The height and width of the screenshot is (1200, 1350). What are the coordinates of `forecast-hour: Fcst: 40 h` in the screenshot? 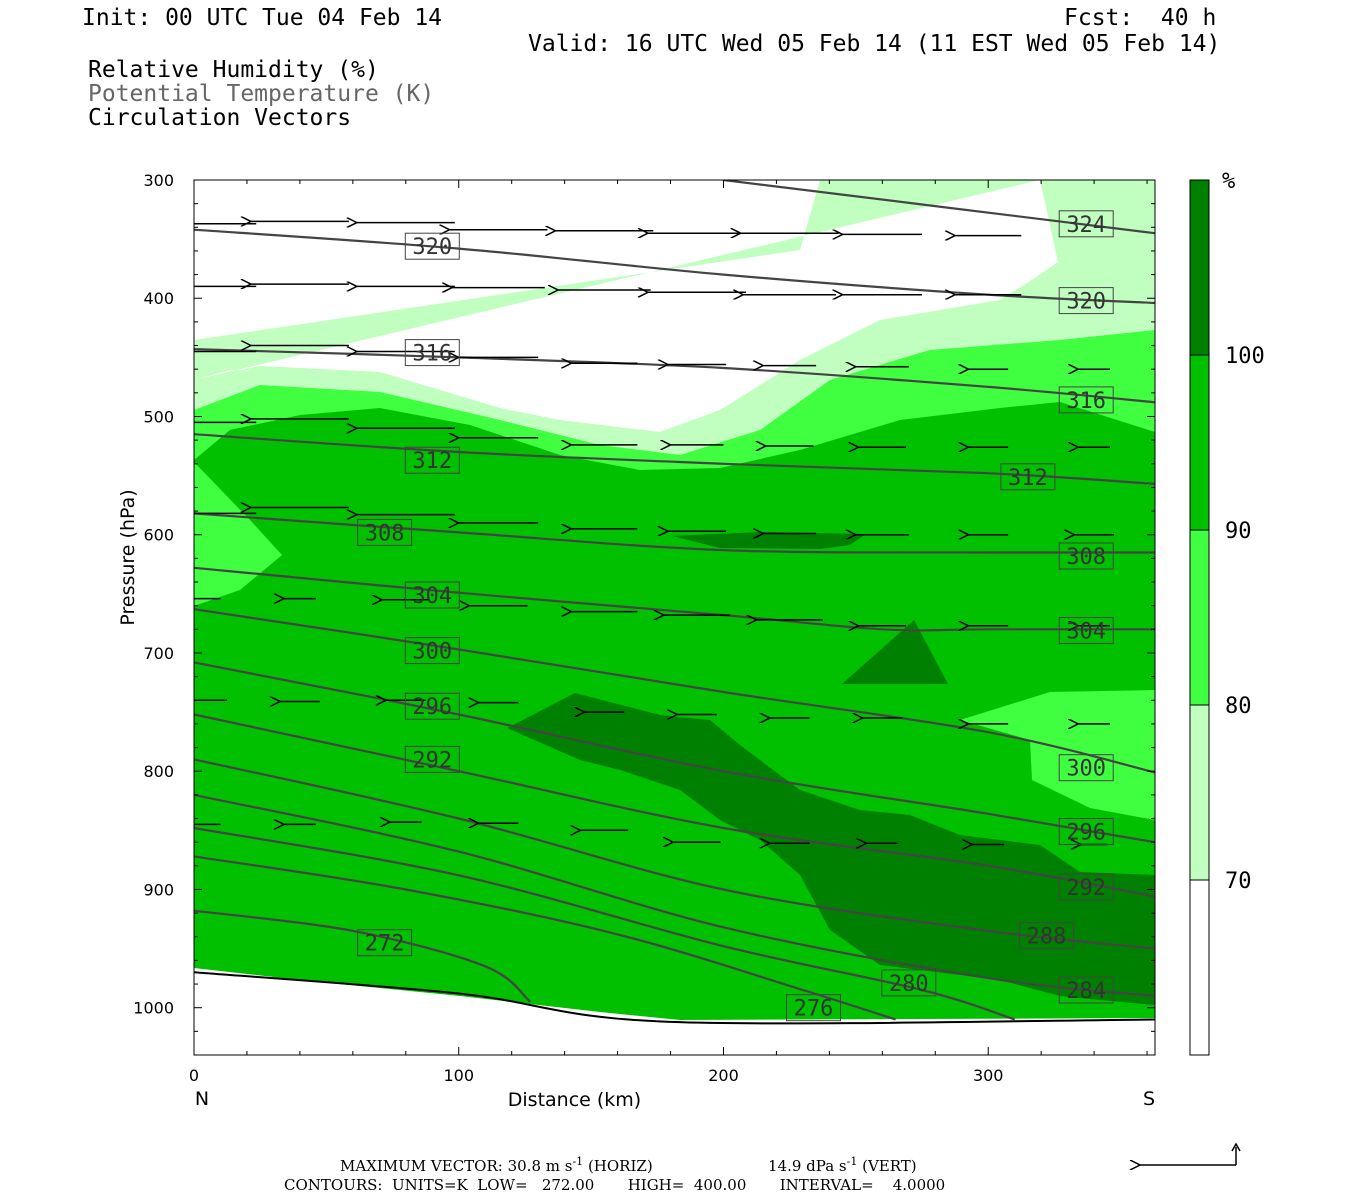 It's located at (1140, 18).